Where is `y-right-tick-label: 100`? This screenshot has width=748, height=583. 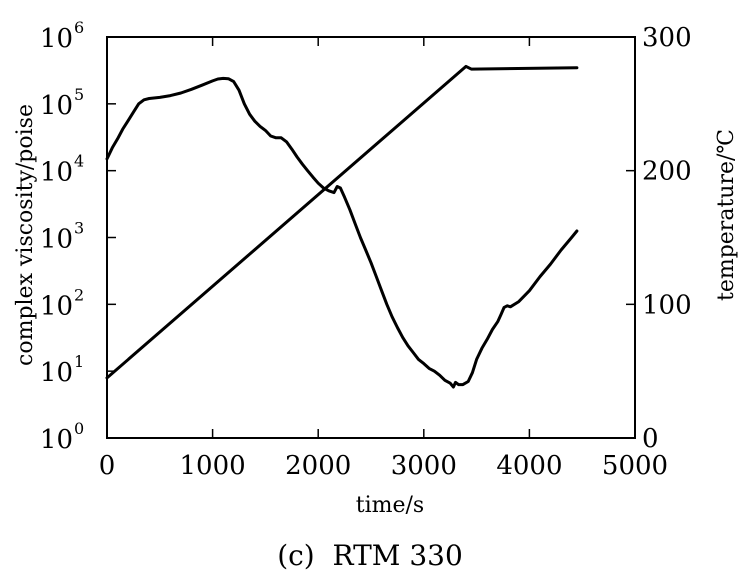 y-right-tick-label: 100 is located at coordinates (667, 305).